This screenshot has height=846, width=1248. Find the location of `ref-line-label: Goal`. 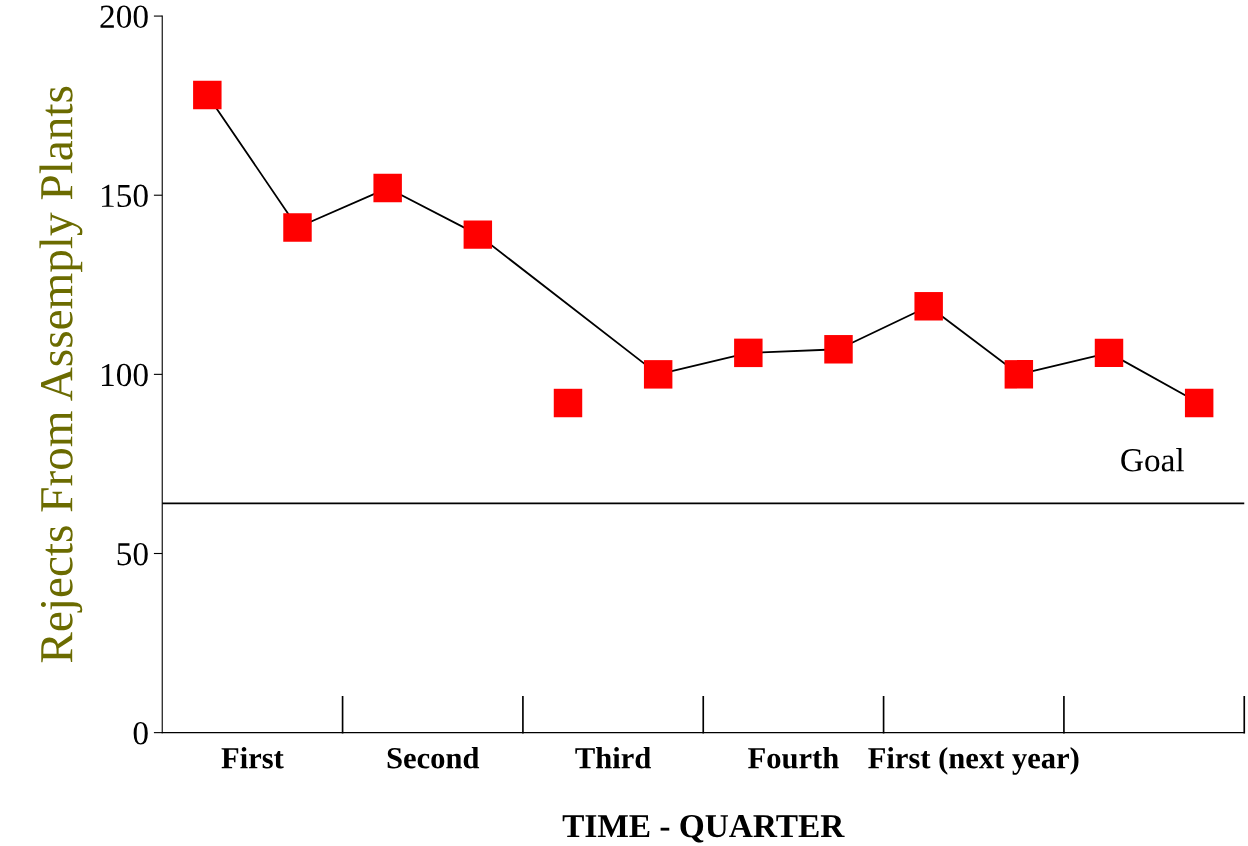

ref-line-label: Goal is located at coordinates (1153, 460).